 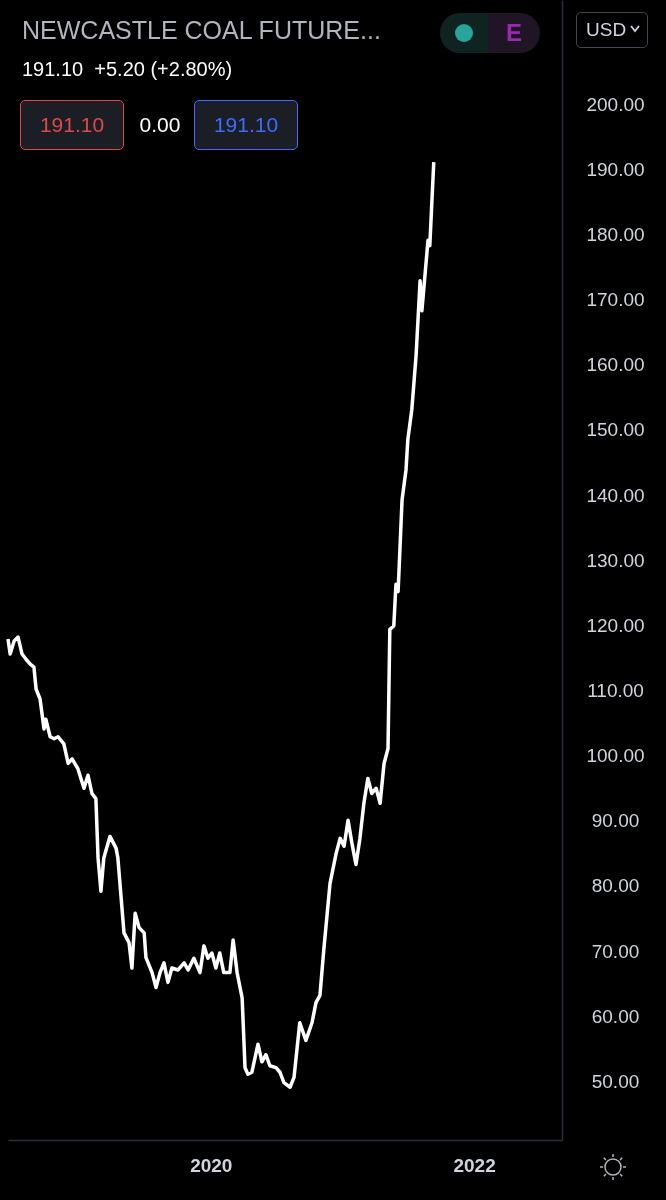 What do you see at coordinates (474, 1165) in the screenshot?
I see `x-tick-label: 2022` at bounding box center [474, 1165].